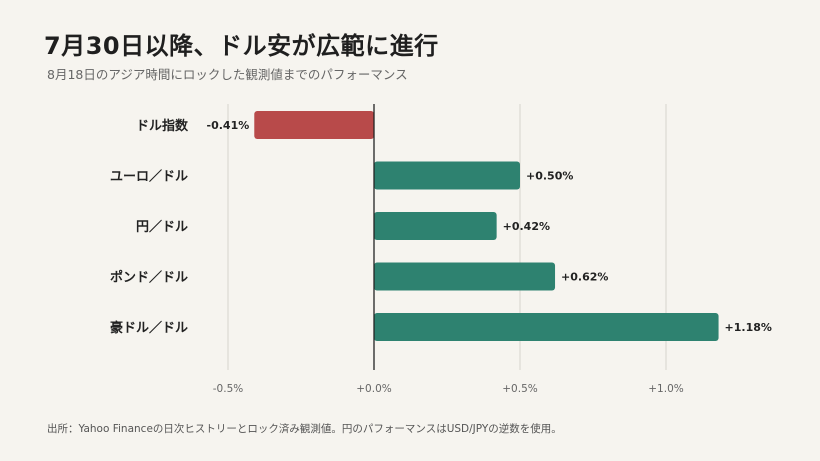  Describe the element at coordinates (584, 277) in the screenshot. I see `value-label: +0.62%` at that location.